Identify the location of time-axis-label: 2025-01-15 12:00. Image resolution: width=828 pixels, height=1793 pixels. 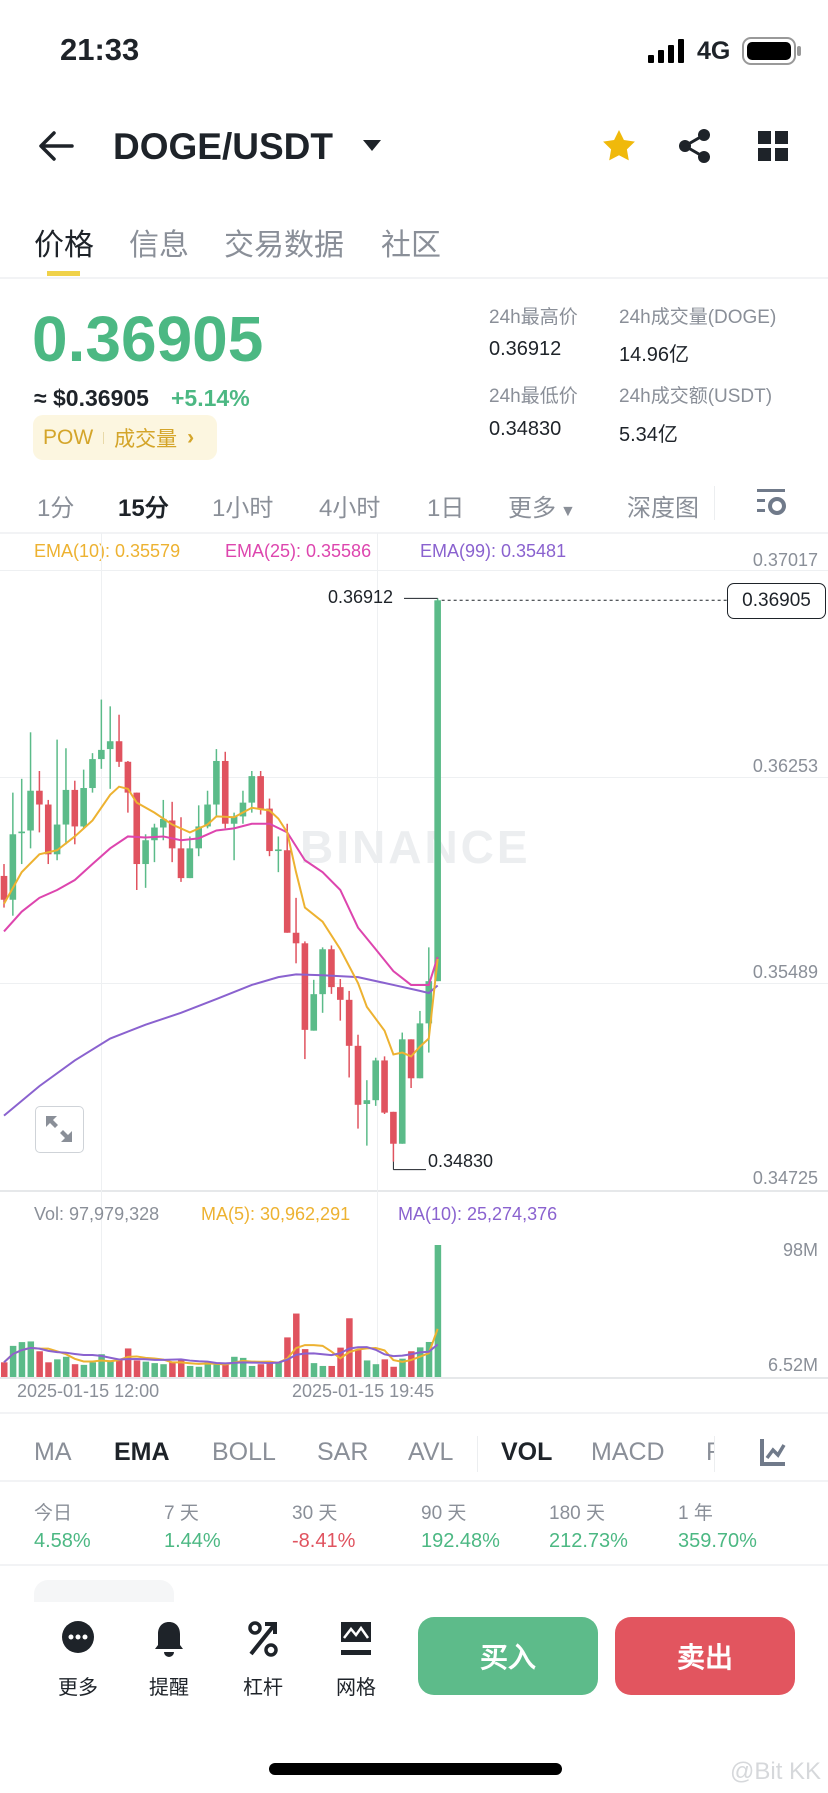
(88, 1391).